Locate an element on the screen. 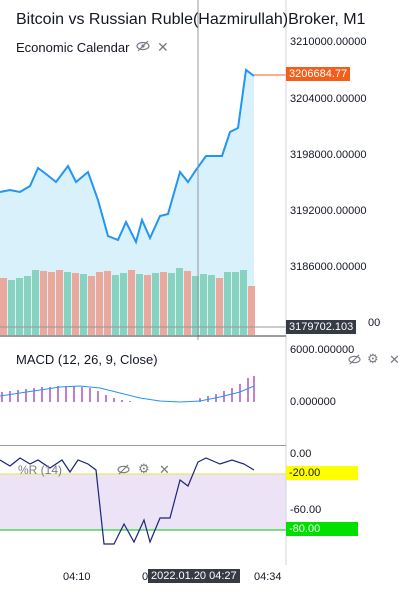 The height and width of the screenshot is (593, 404). price-tick-partial: 00 is located at coordinates (374, 323).